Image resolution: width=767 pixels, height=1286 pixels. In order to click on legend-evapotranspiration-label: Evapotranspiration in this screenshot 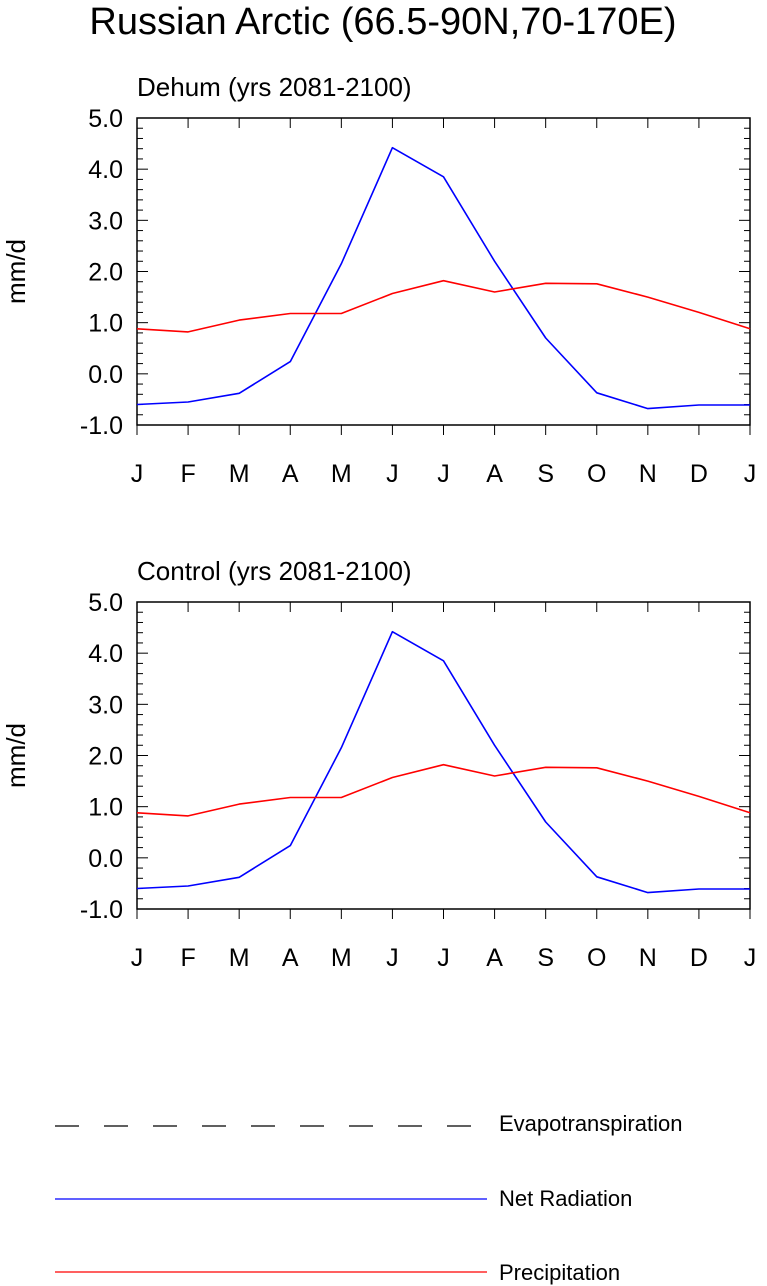, I will do `click(590, 1123)`.